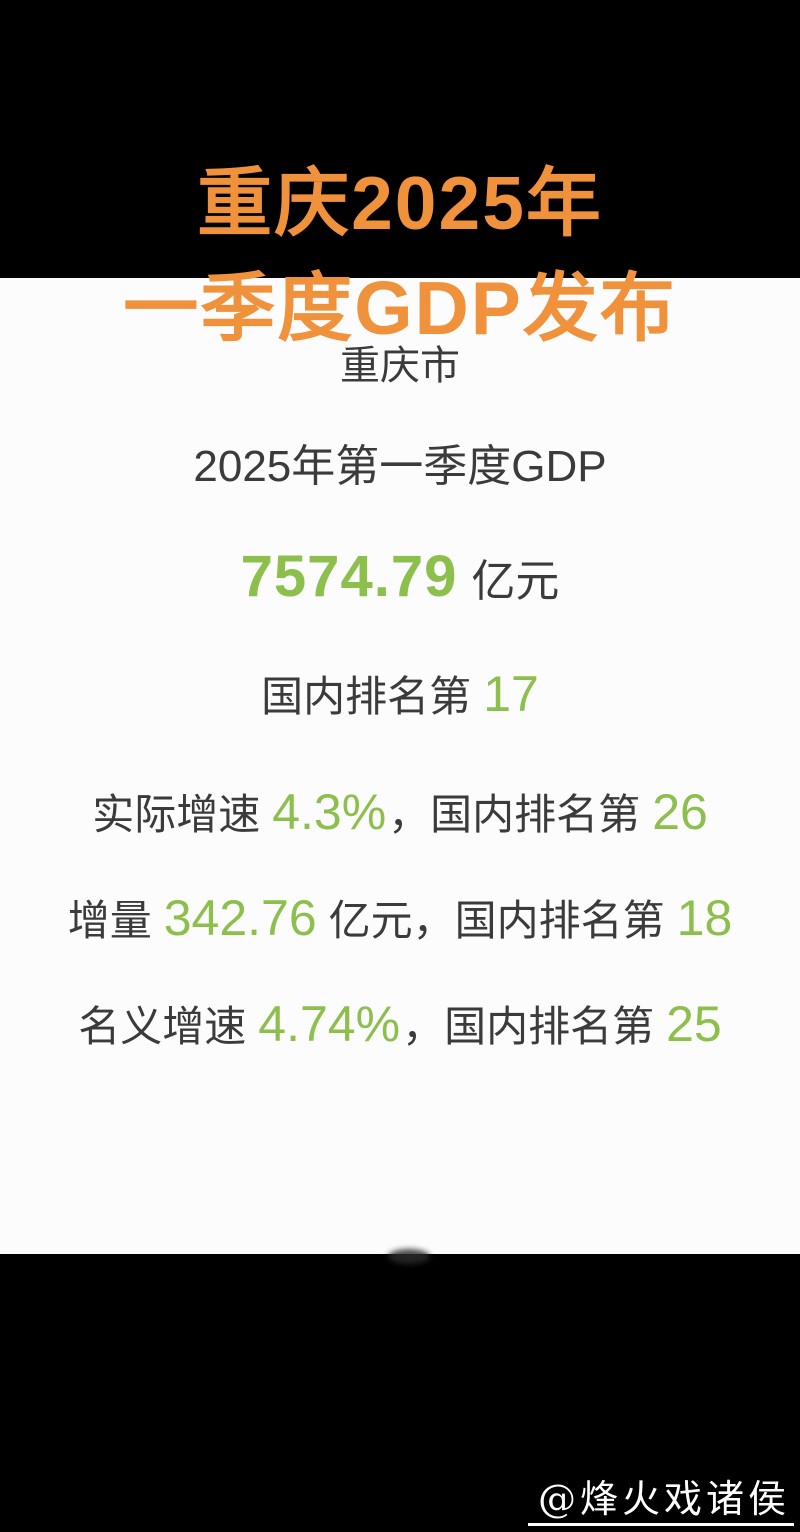 The width and height of the screenshot is (800, 1532). I want to click on region-name: 重庆市, so click(400, 366).